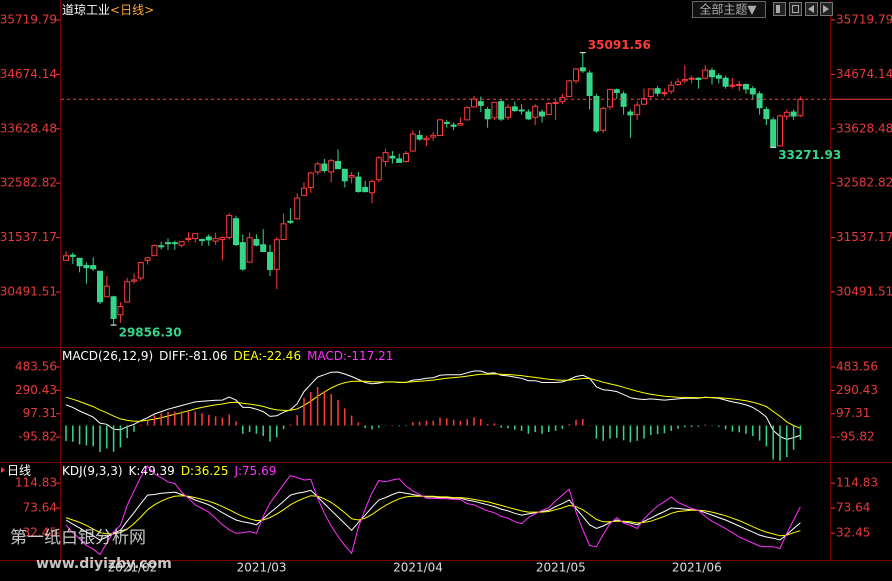  What do you see at coordinates (19, 471) in the screenshot?
I see `period-tab-label: 日线` at bounding box center [19, 471].